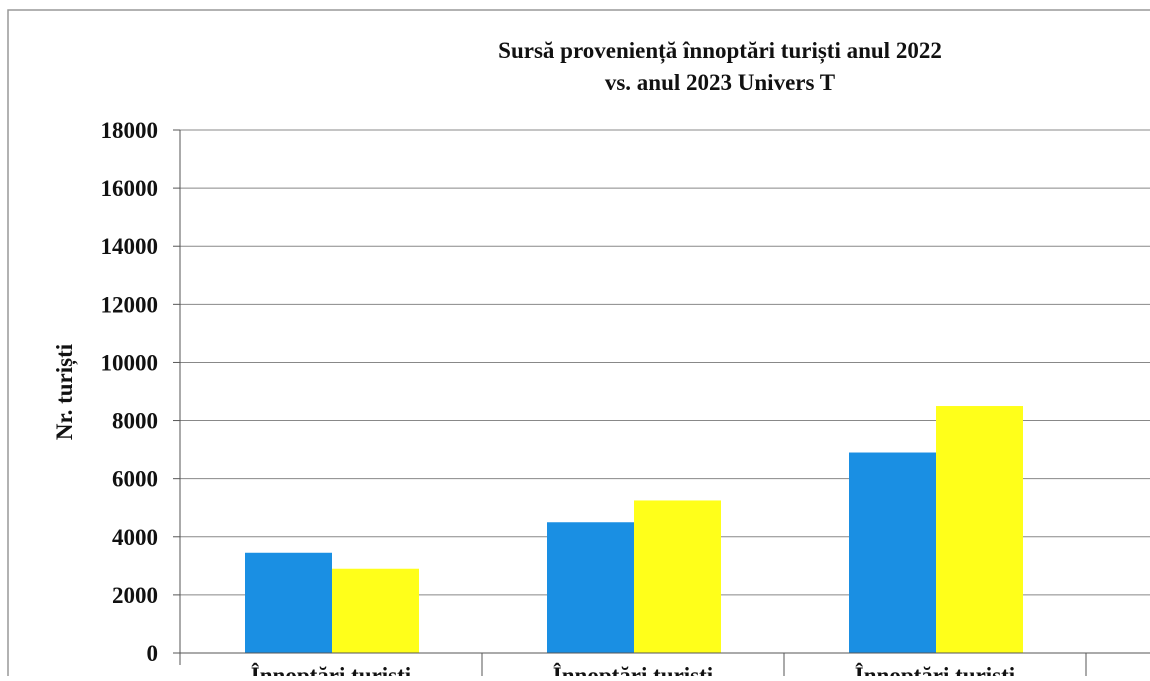  What do you see at coordinates (720, 82) in the screenshot?
I see `chart-title: vs. anul 2023 Univers T` at bounding box center [720, 82].